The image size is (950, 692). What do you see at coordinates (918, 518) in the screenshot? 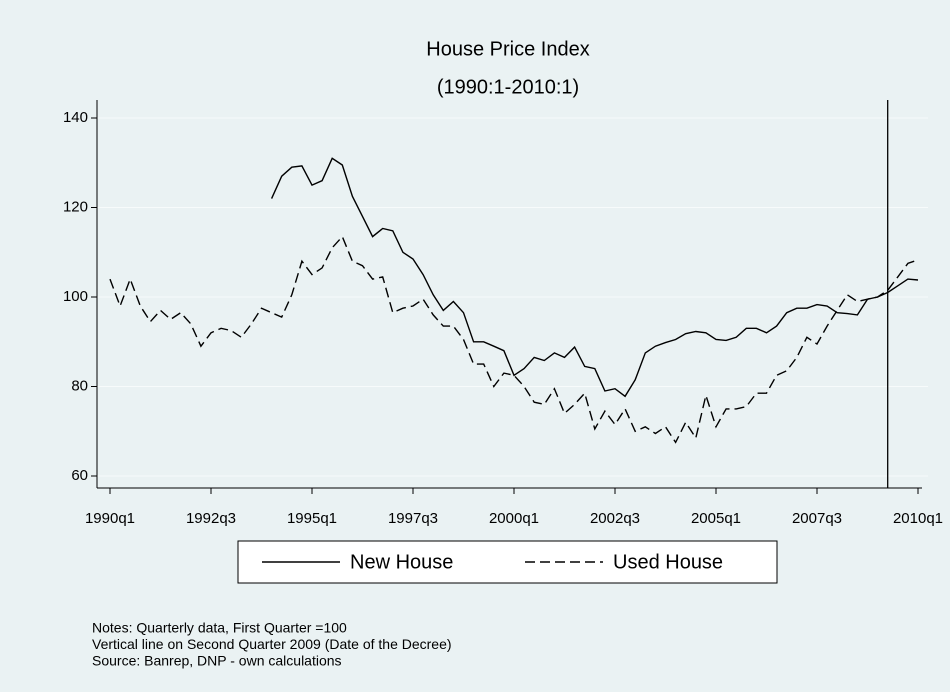
I see `x-tick-label: 2010q1` at bounding box center [918, 518].